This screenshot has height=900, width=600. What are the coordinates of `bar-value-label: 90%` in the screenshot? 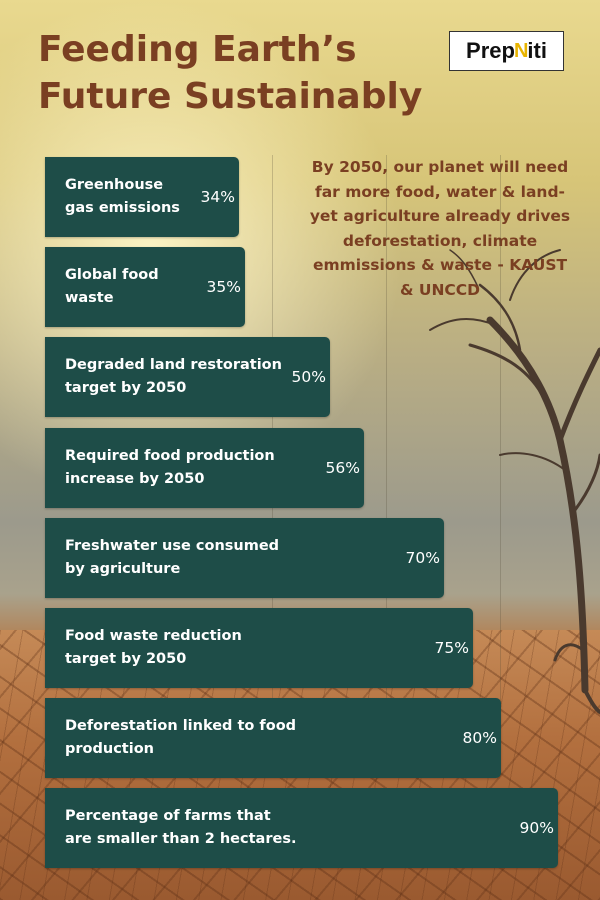 It's located at (536, 828).